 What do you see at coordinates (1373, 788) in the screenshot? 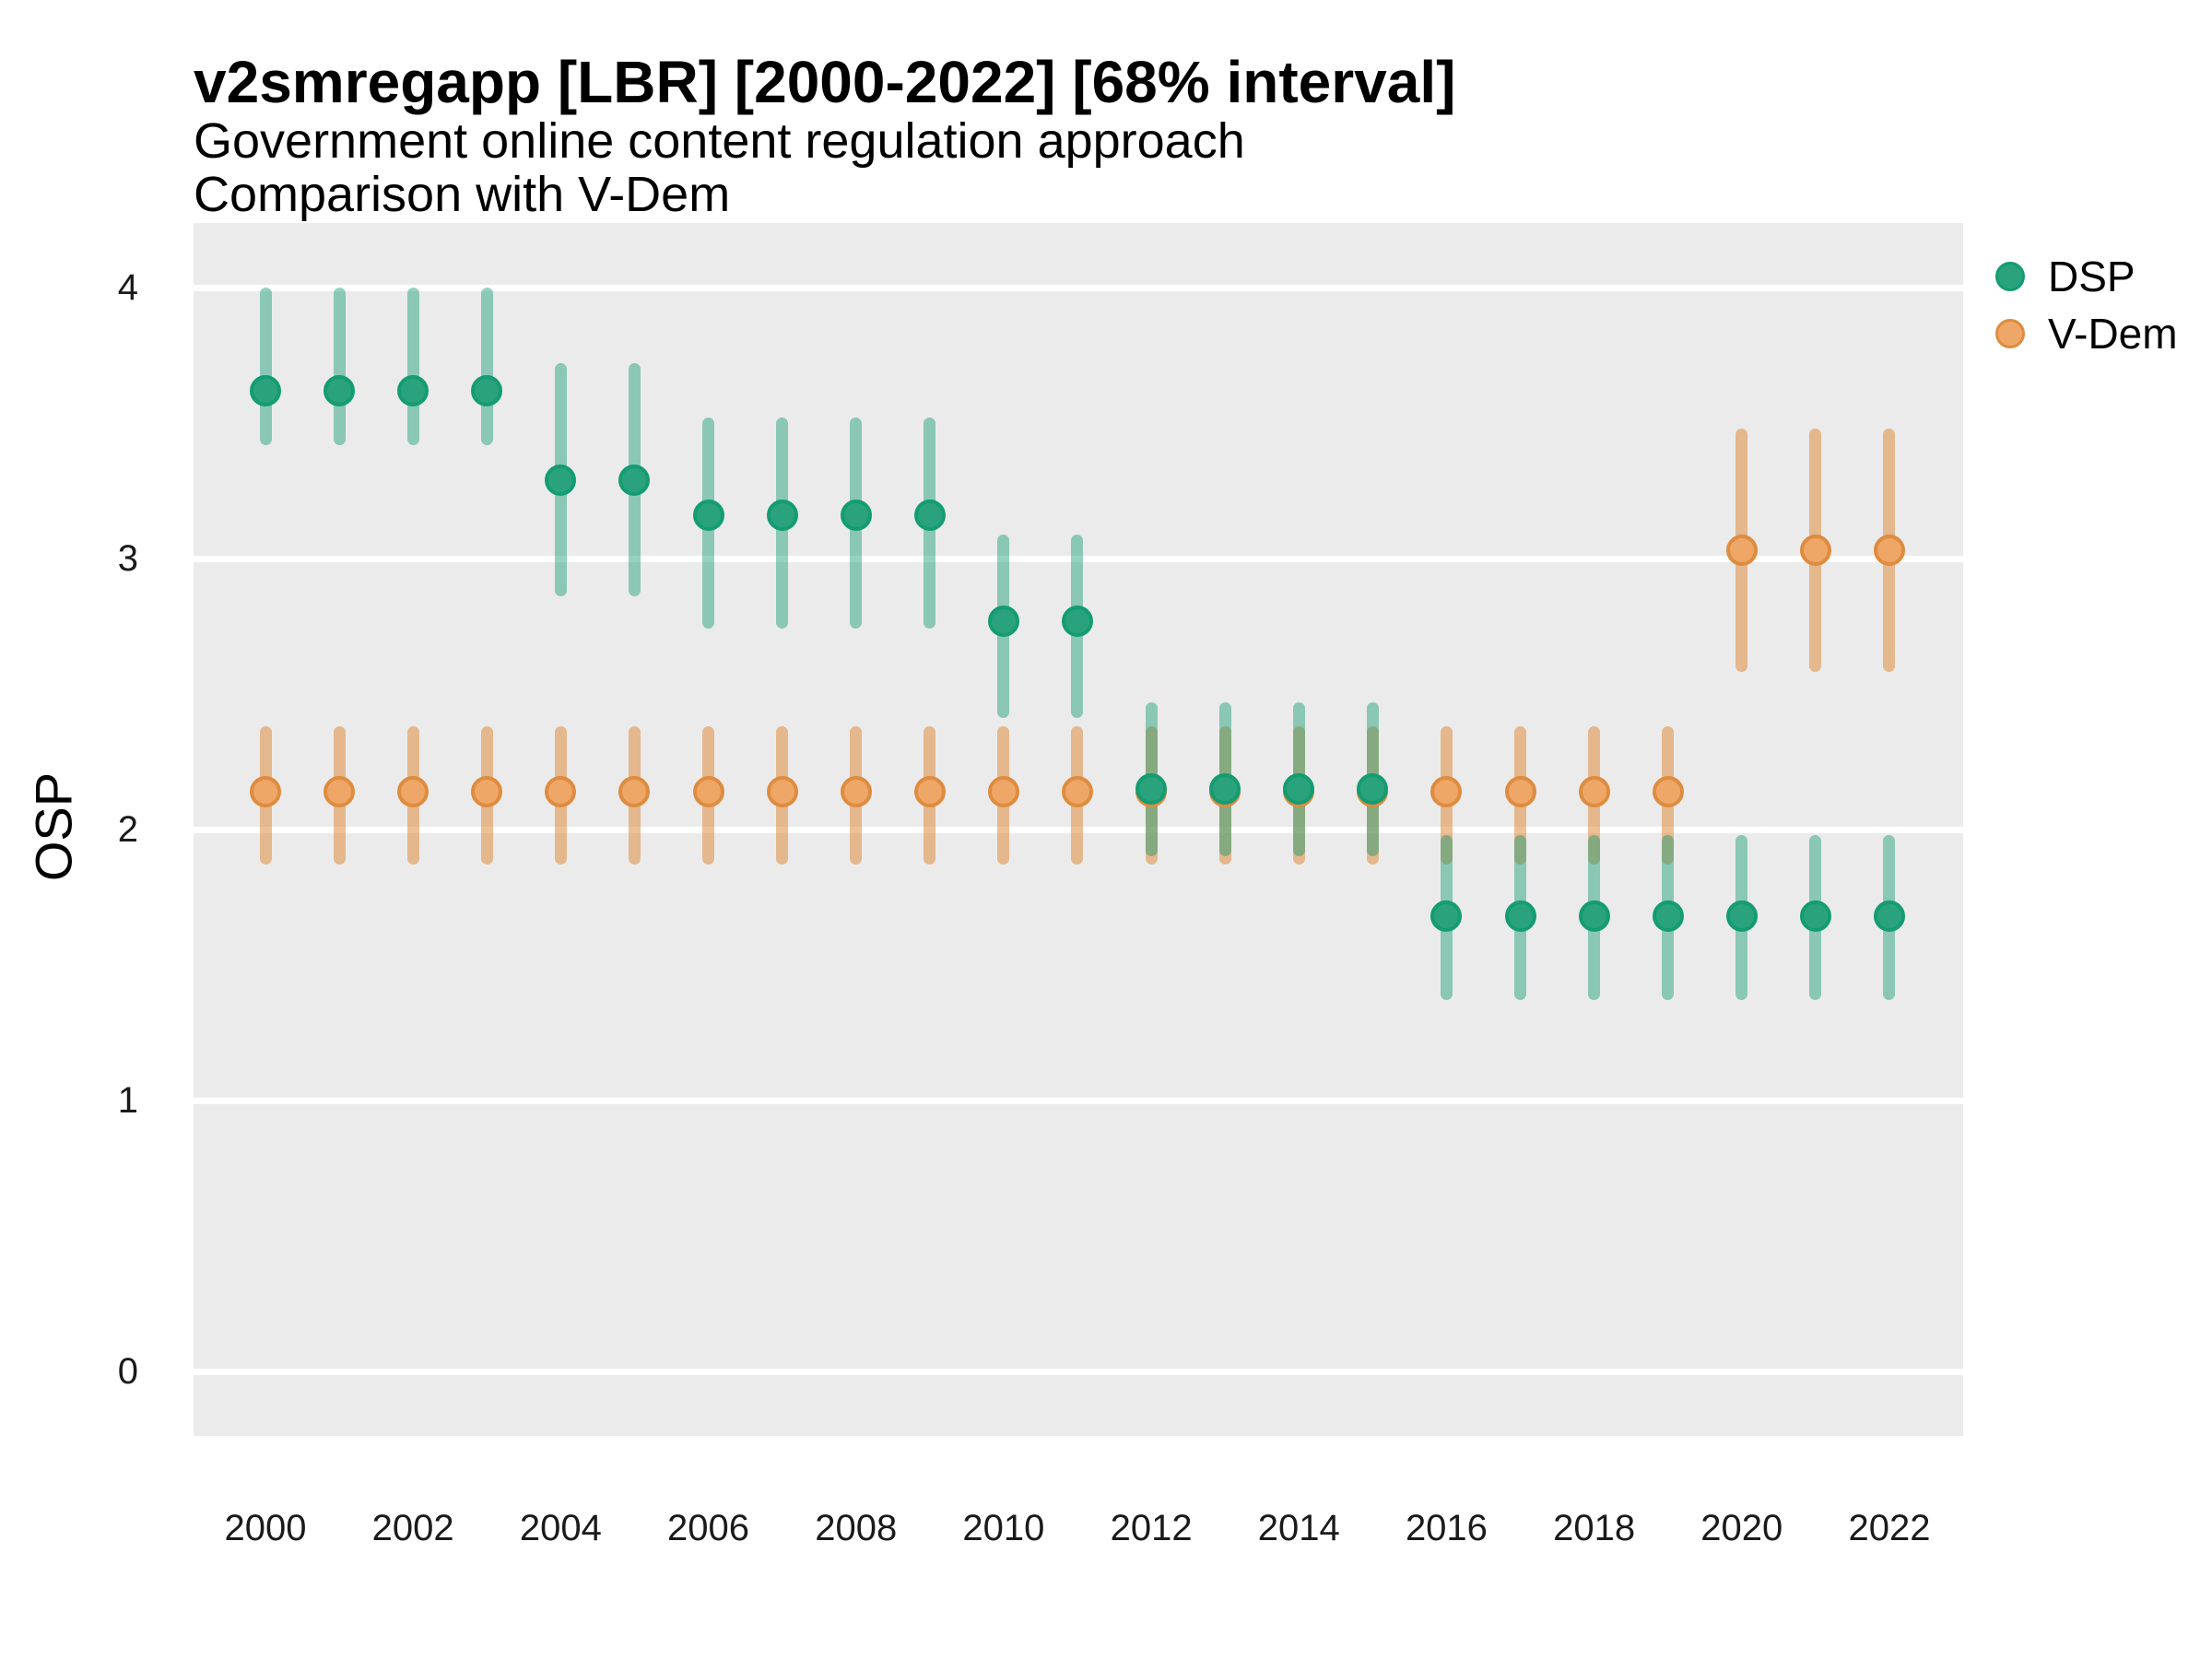
I see `dsp-point-2015` at bounding box center [1373, 788].